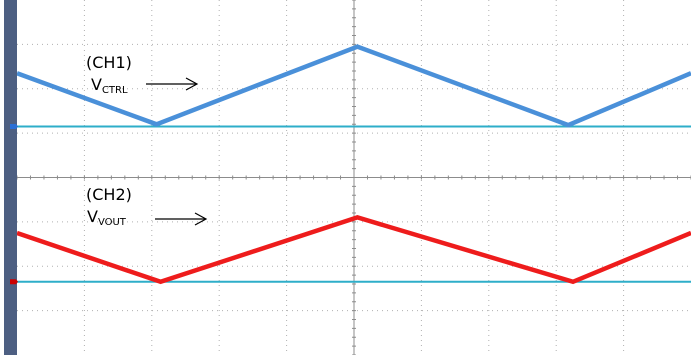 Image resolution: width=691 pixels, height=355 pixels. What do you see at coordinates (172, 84) in the screenshot?
I see `ch1-arrow-icon` at bounding box center [172, 84].